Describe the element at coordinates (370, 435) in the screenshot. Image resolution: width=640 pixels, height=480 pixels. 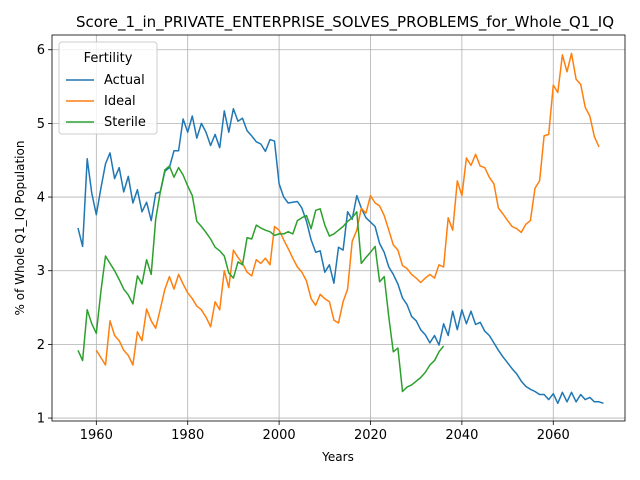
I see `x-tick-label: 2020` at that location.